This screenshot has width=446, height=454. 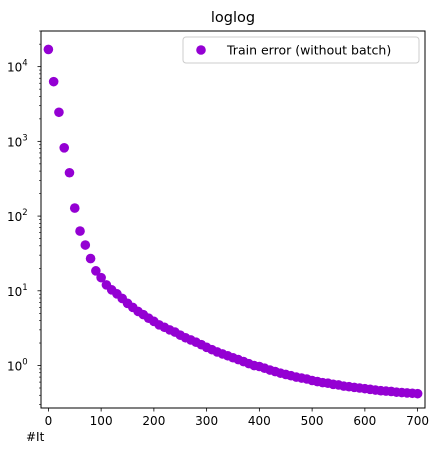 What do you see at coordinates (101, 421) in the screenshot?
I see `x-tick-label: 100` at bounding box center [101, 421].